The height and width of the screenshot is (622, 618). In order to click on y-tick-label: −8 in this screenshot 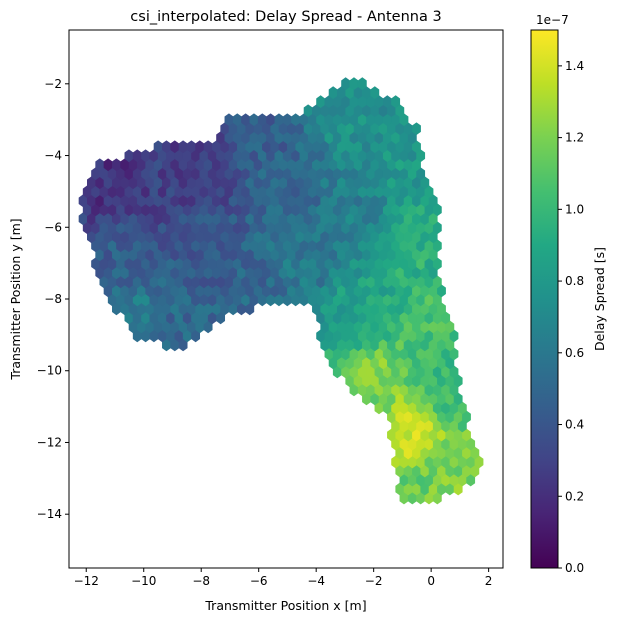, I will do `click(53, 299)`.